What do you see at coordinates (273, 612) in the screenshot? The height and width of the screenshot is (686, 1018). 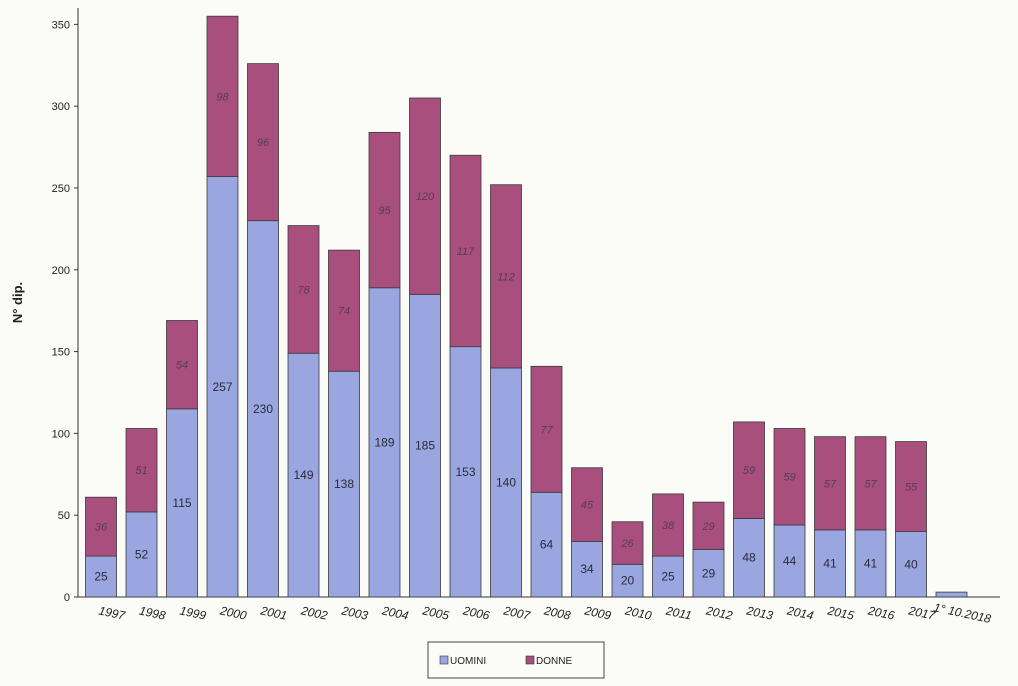 I see `x-tick-label: 2001` at bounding box center [273, 612].